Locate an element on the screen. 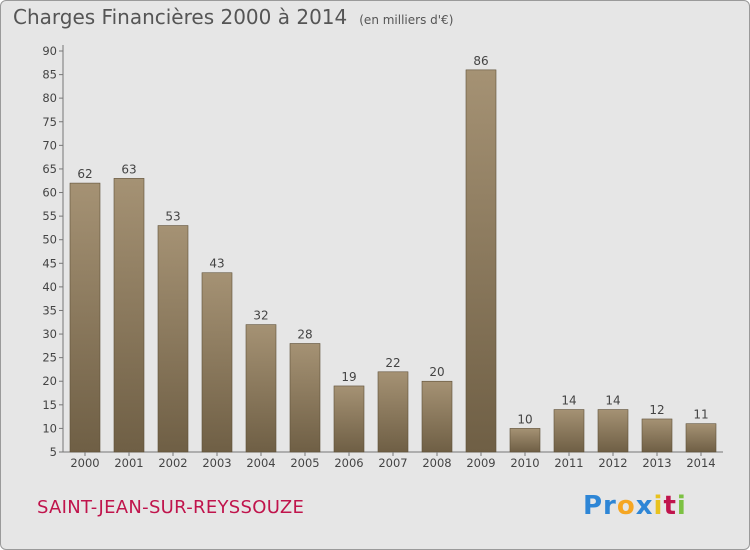  y-tick-label: 25 is located at coordinates (49, 358).